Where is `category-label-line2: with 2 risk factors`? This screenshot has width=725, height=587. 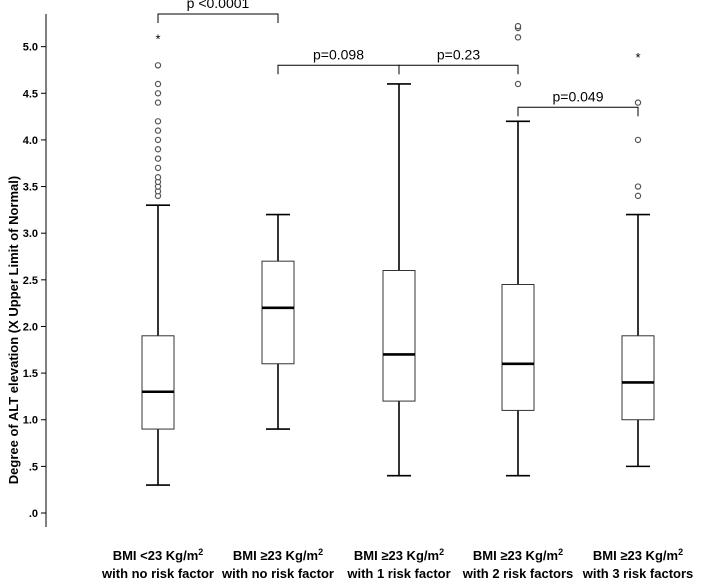 category-label-line2: with 2 risk factors is located at coordinates (518, 573).